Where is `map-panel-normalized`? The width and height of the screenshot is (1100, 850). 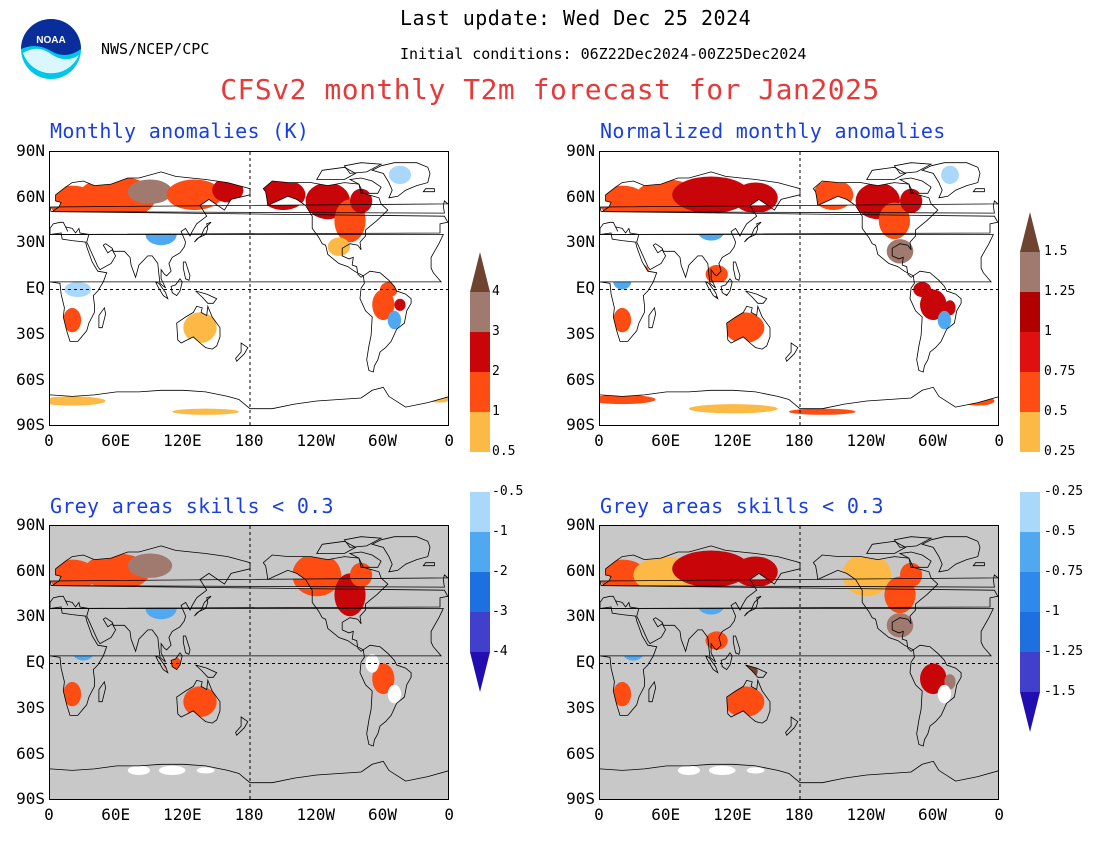
map-panel-normalized is located at coordinates (799, 288).